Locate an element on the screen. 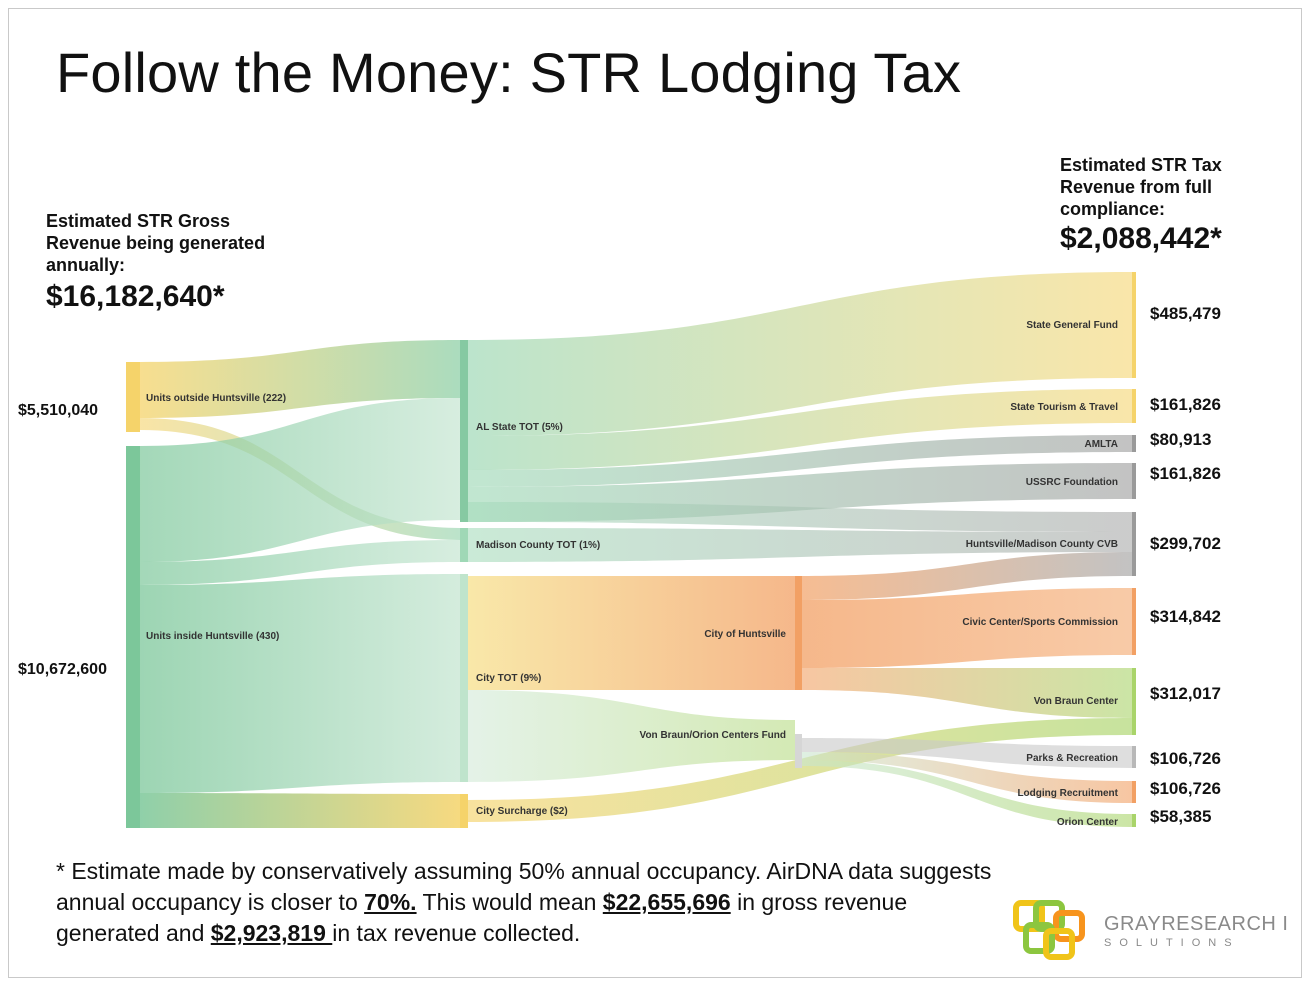 This screenshot has width=1314, height=988. node-amlta is located at coordinates (1134, 443).